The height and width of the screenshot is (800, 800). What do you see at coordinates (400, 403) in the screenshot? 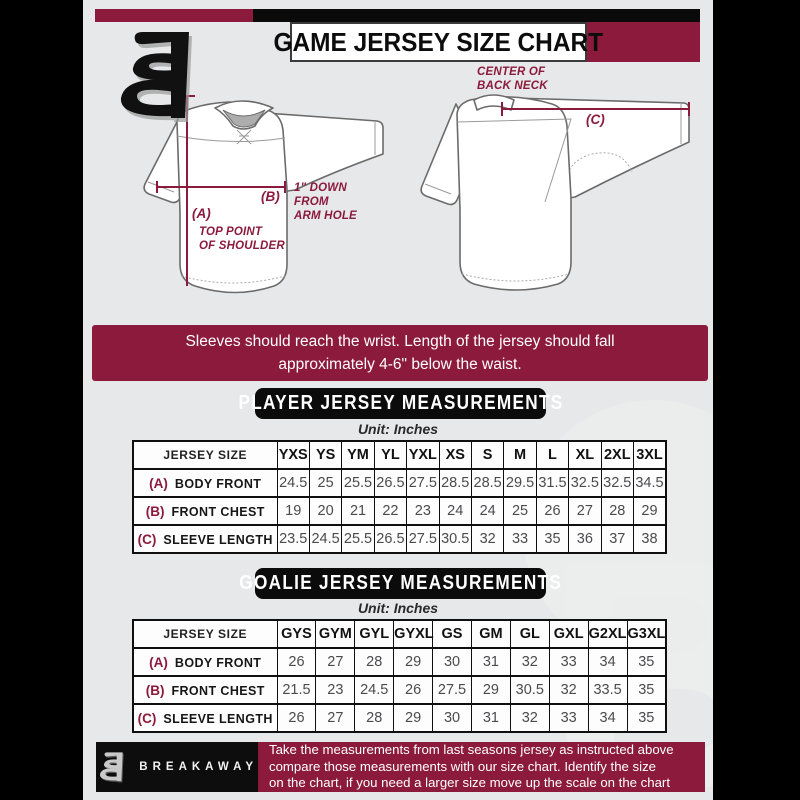
I see `player-section-header: PLAYER JERSEY MEASUREMENTS` at bounding box center [400, 403].